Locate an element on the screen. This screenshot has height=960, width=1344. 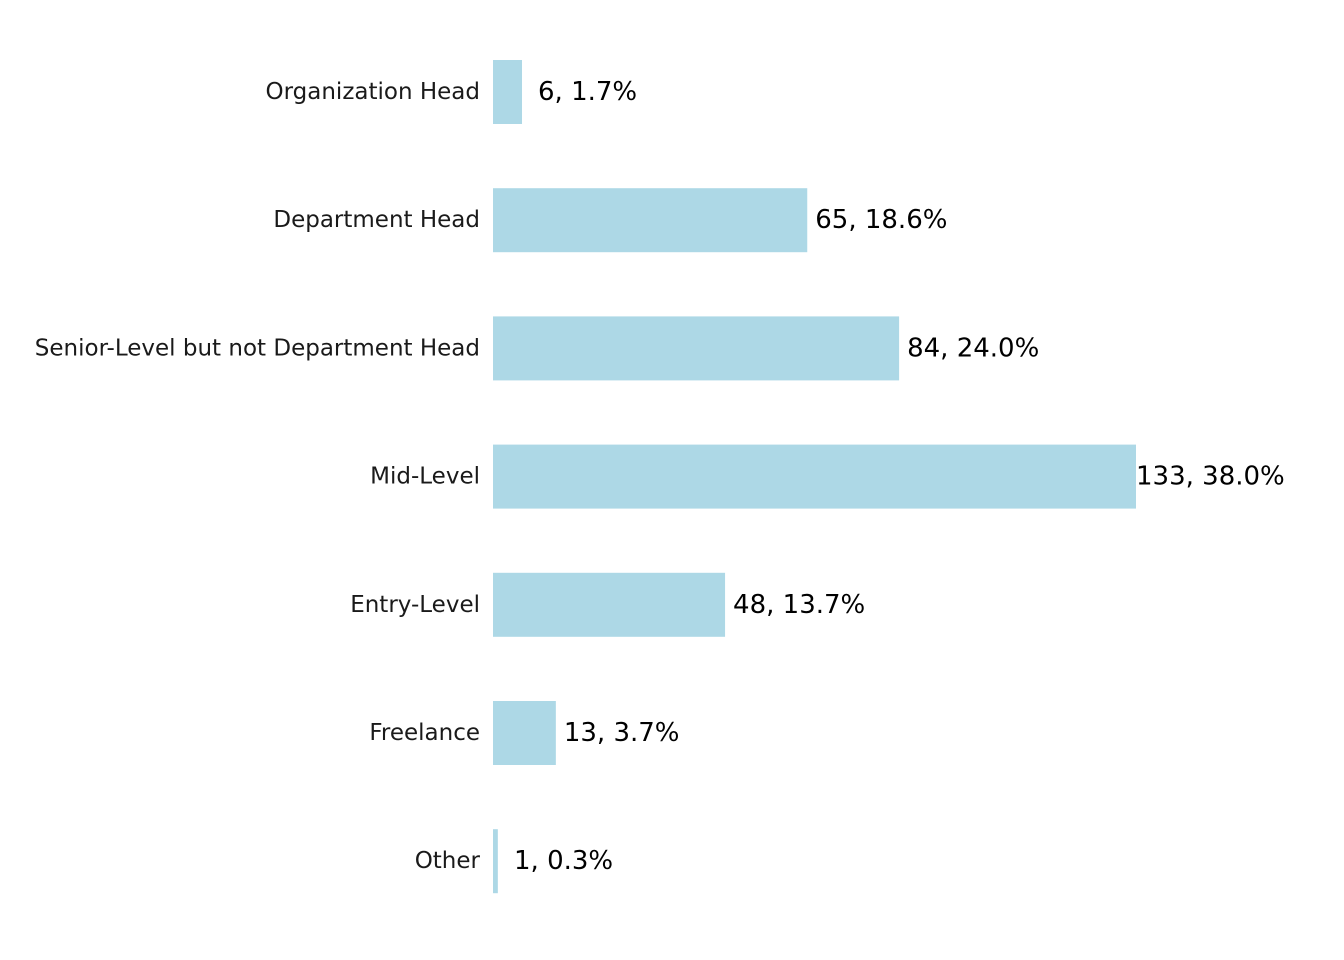
category-label: Organization Head is located at coordinates (373, 92).